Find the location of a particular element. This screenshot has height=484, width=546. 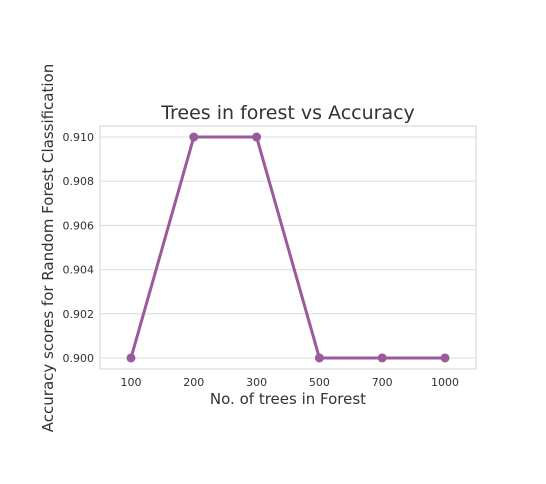

y-tick-label: 0.908 is located at coordinates (79, 181).